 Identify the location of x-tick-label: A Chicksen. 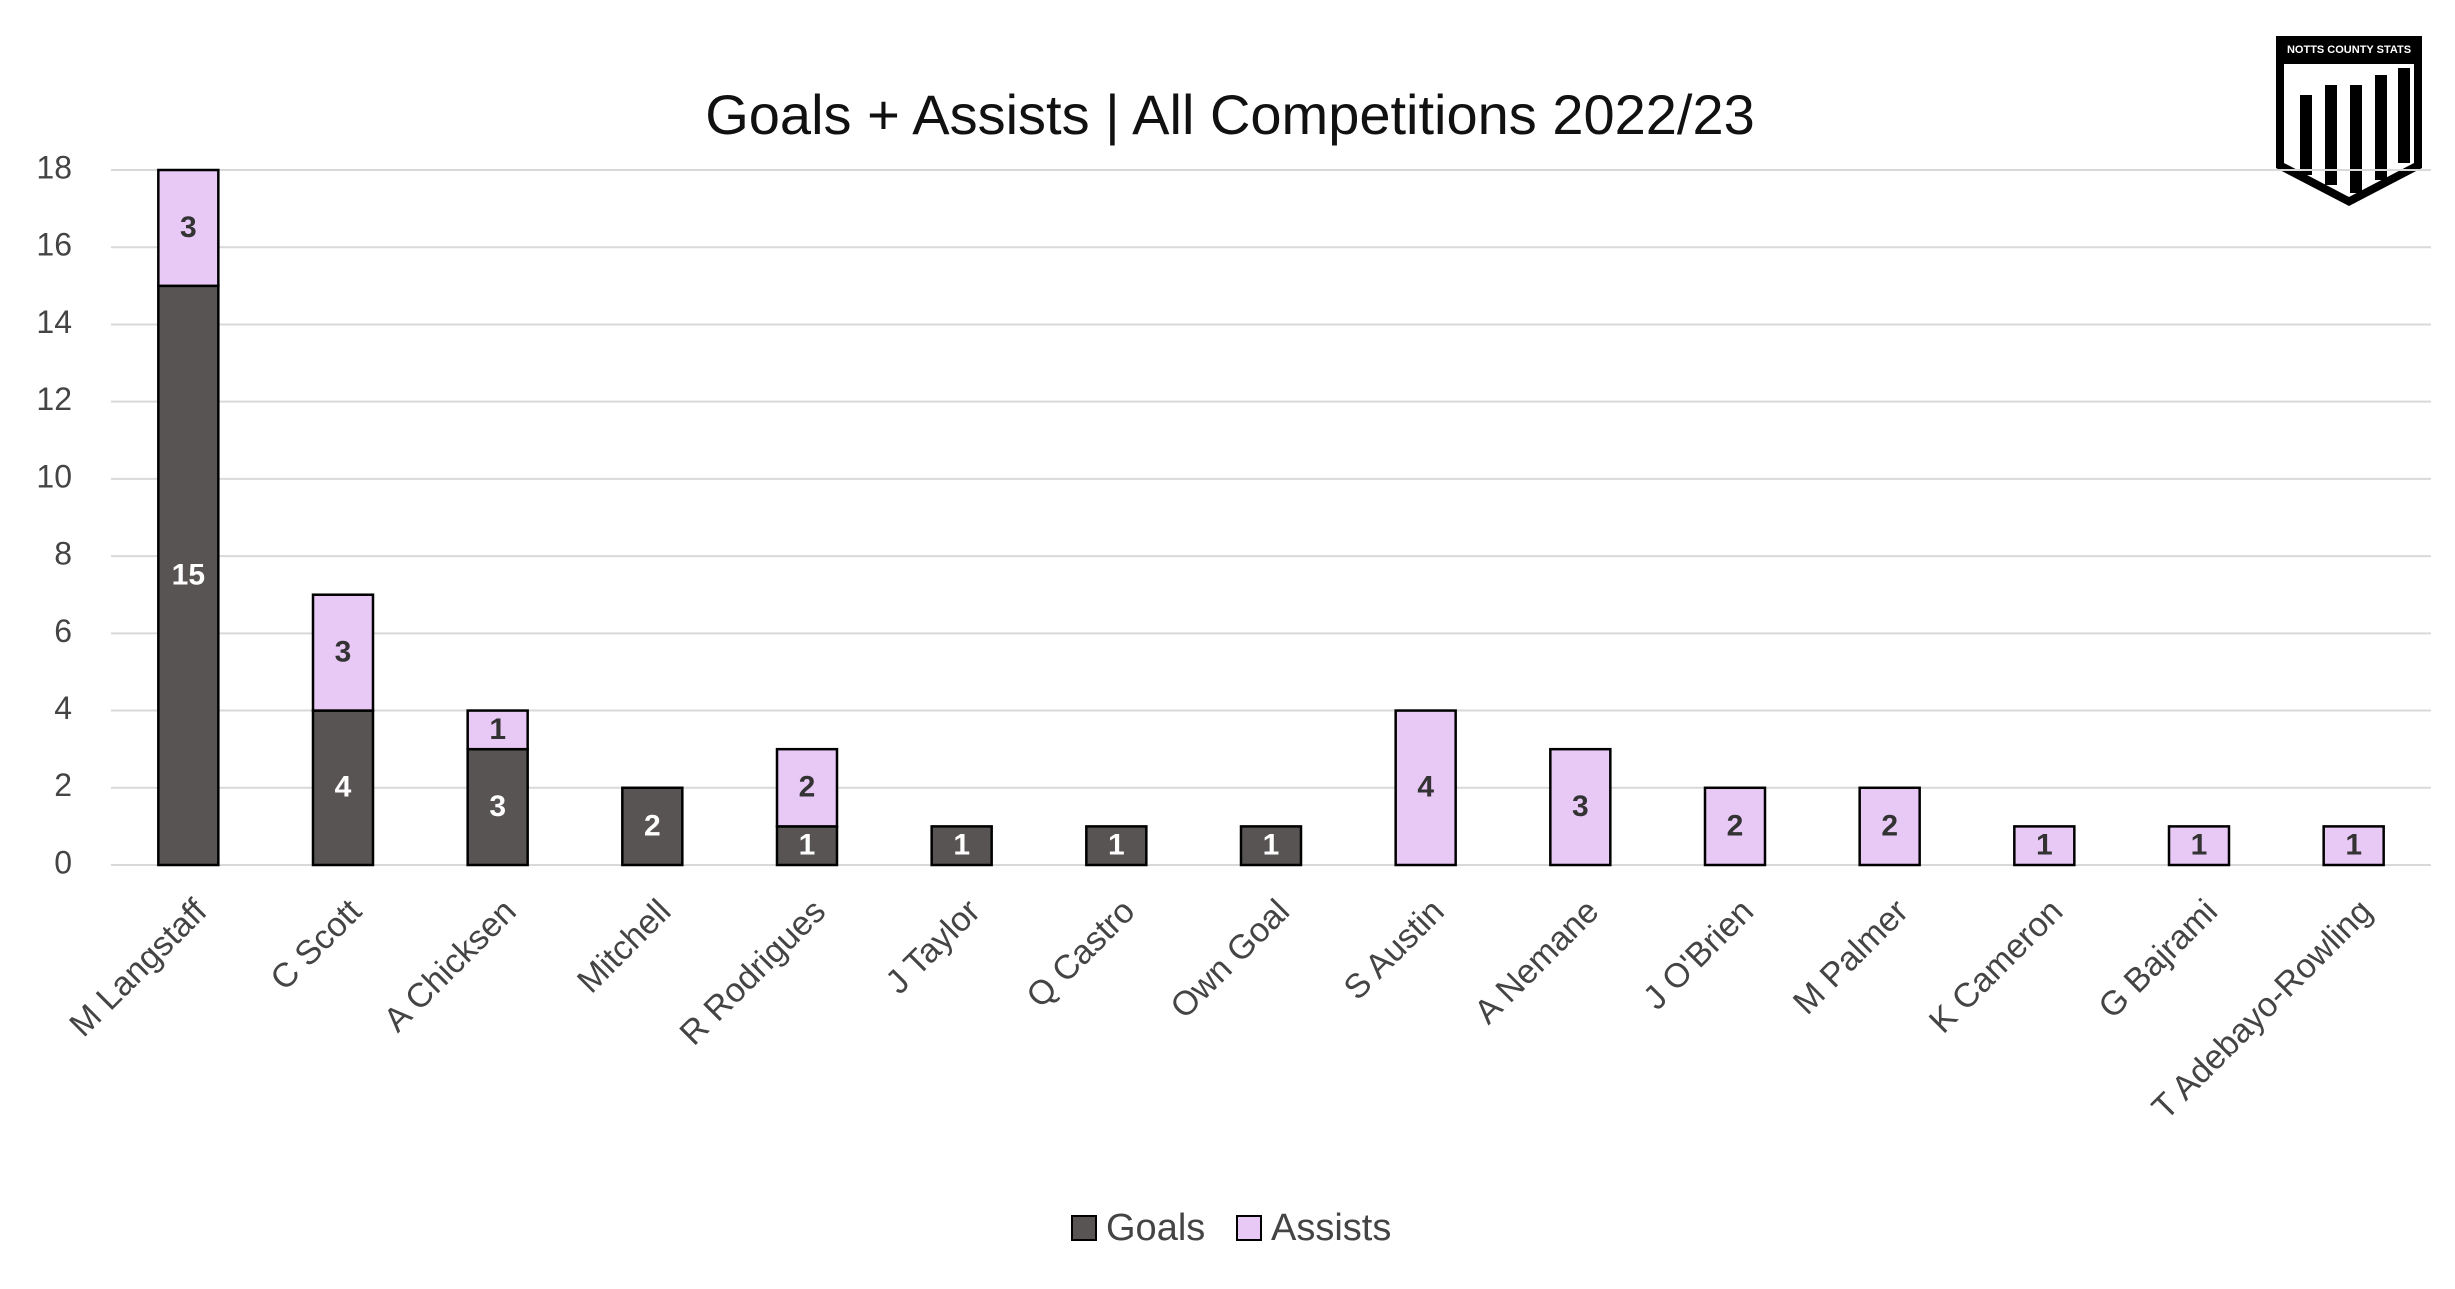
(450, 965).